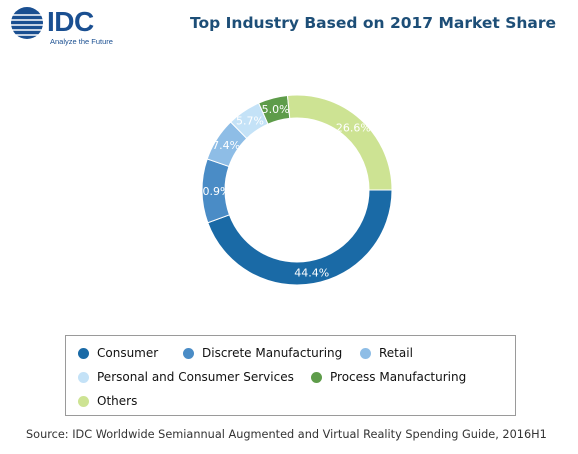 This screenshot has width=578, height=454. I want to click on slice-value-label: 26.6%, so click(353, 128).